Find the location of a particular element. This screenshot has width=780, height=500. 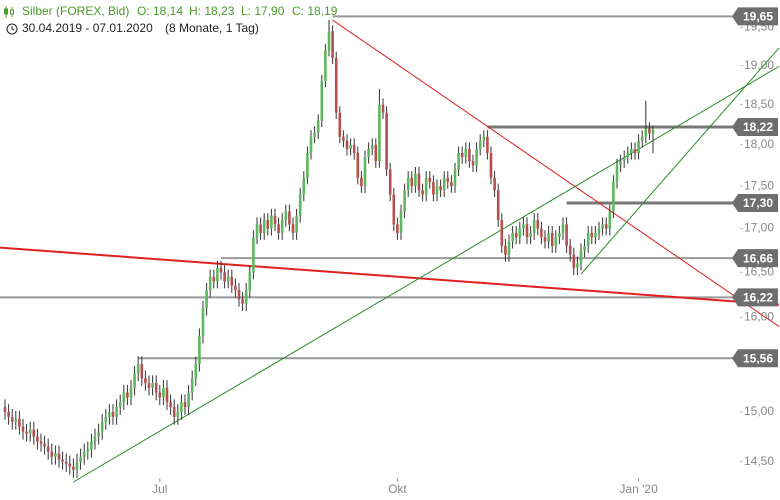

y-tick-label: 17,50 is located at coordinates (759, 185).